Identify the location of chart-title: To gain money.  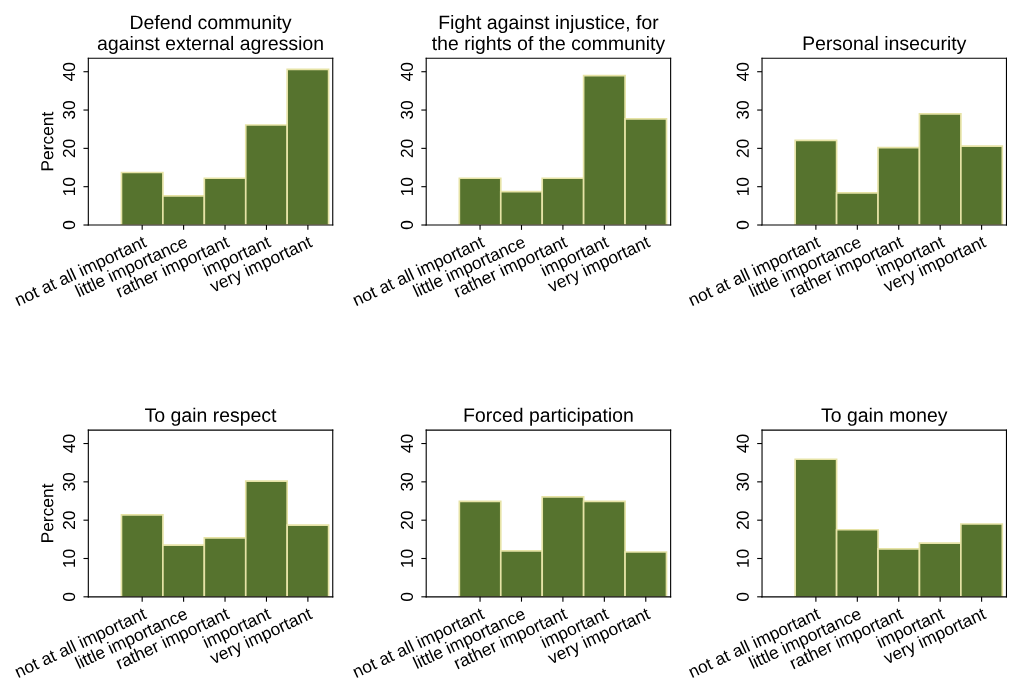
(884, 416).